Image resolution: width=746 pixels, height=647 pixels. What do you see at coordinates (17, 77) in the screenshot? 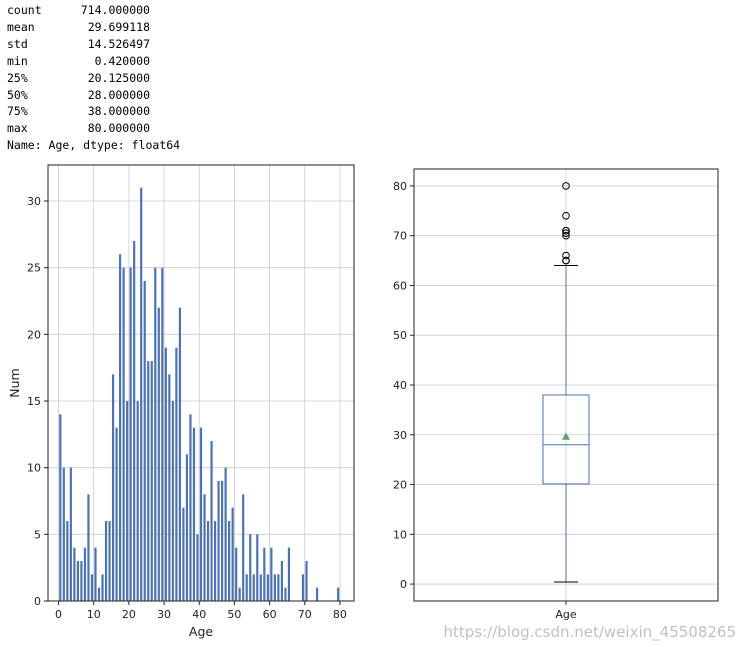
I see `stat-key: 25%` at bounding box center [17, 77].